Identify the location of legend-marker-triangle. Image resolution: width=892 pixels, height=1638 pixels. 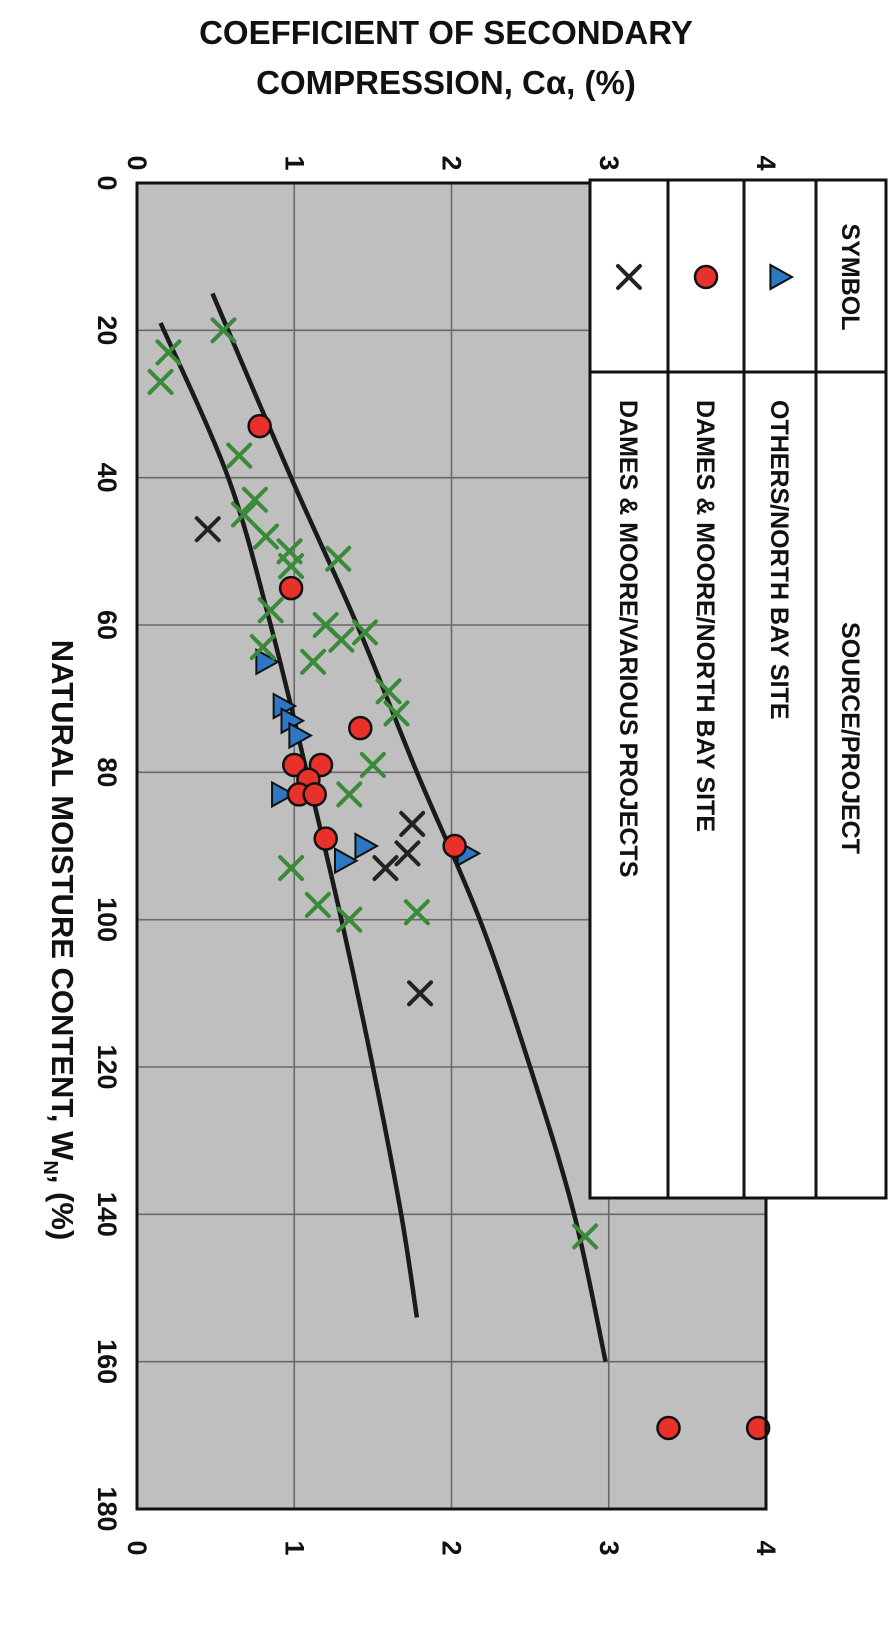
(782, 277).